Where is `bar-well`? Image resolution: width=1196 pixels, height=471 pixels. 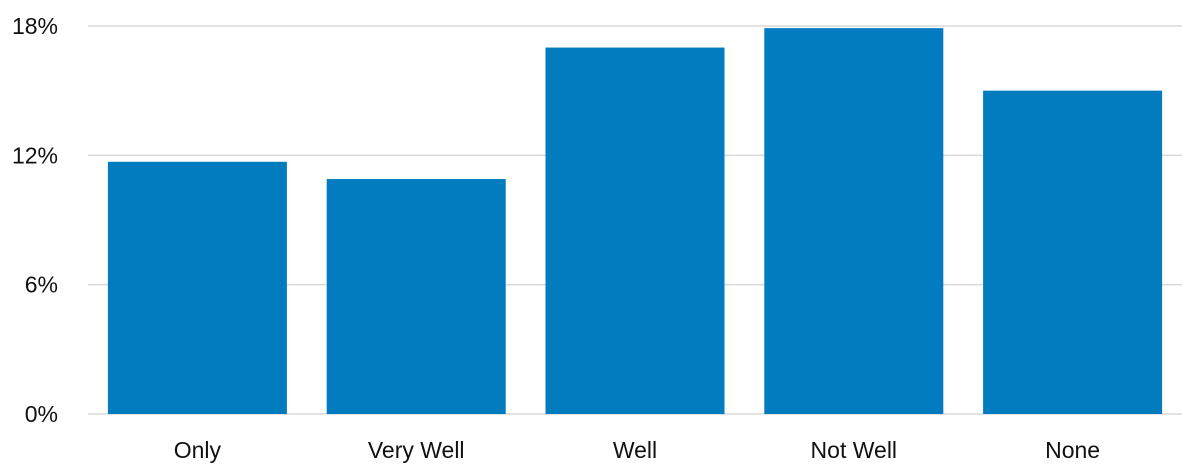
bar-well is located at coordinates (635, 231).